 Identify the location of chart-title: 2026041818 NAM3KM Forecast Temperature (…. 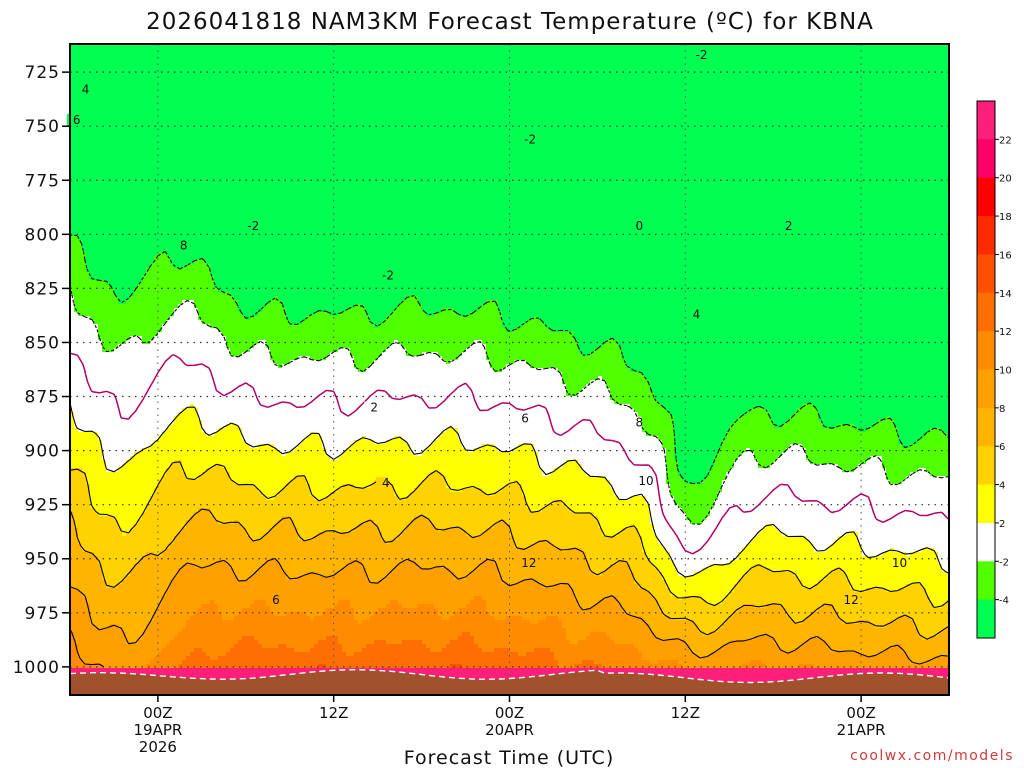
(510, 22).